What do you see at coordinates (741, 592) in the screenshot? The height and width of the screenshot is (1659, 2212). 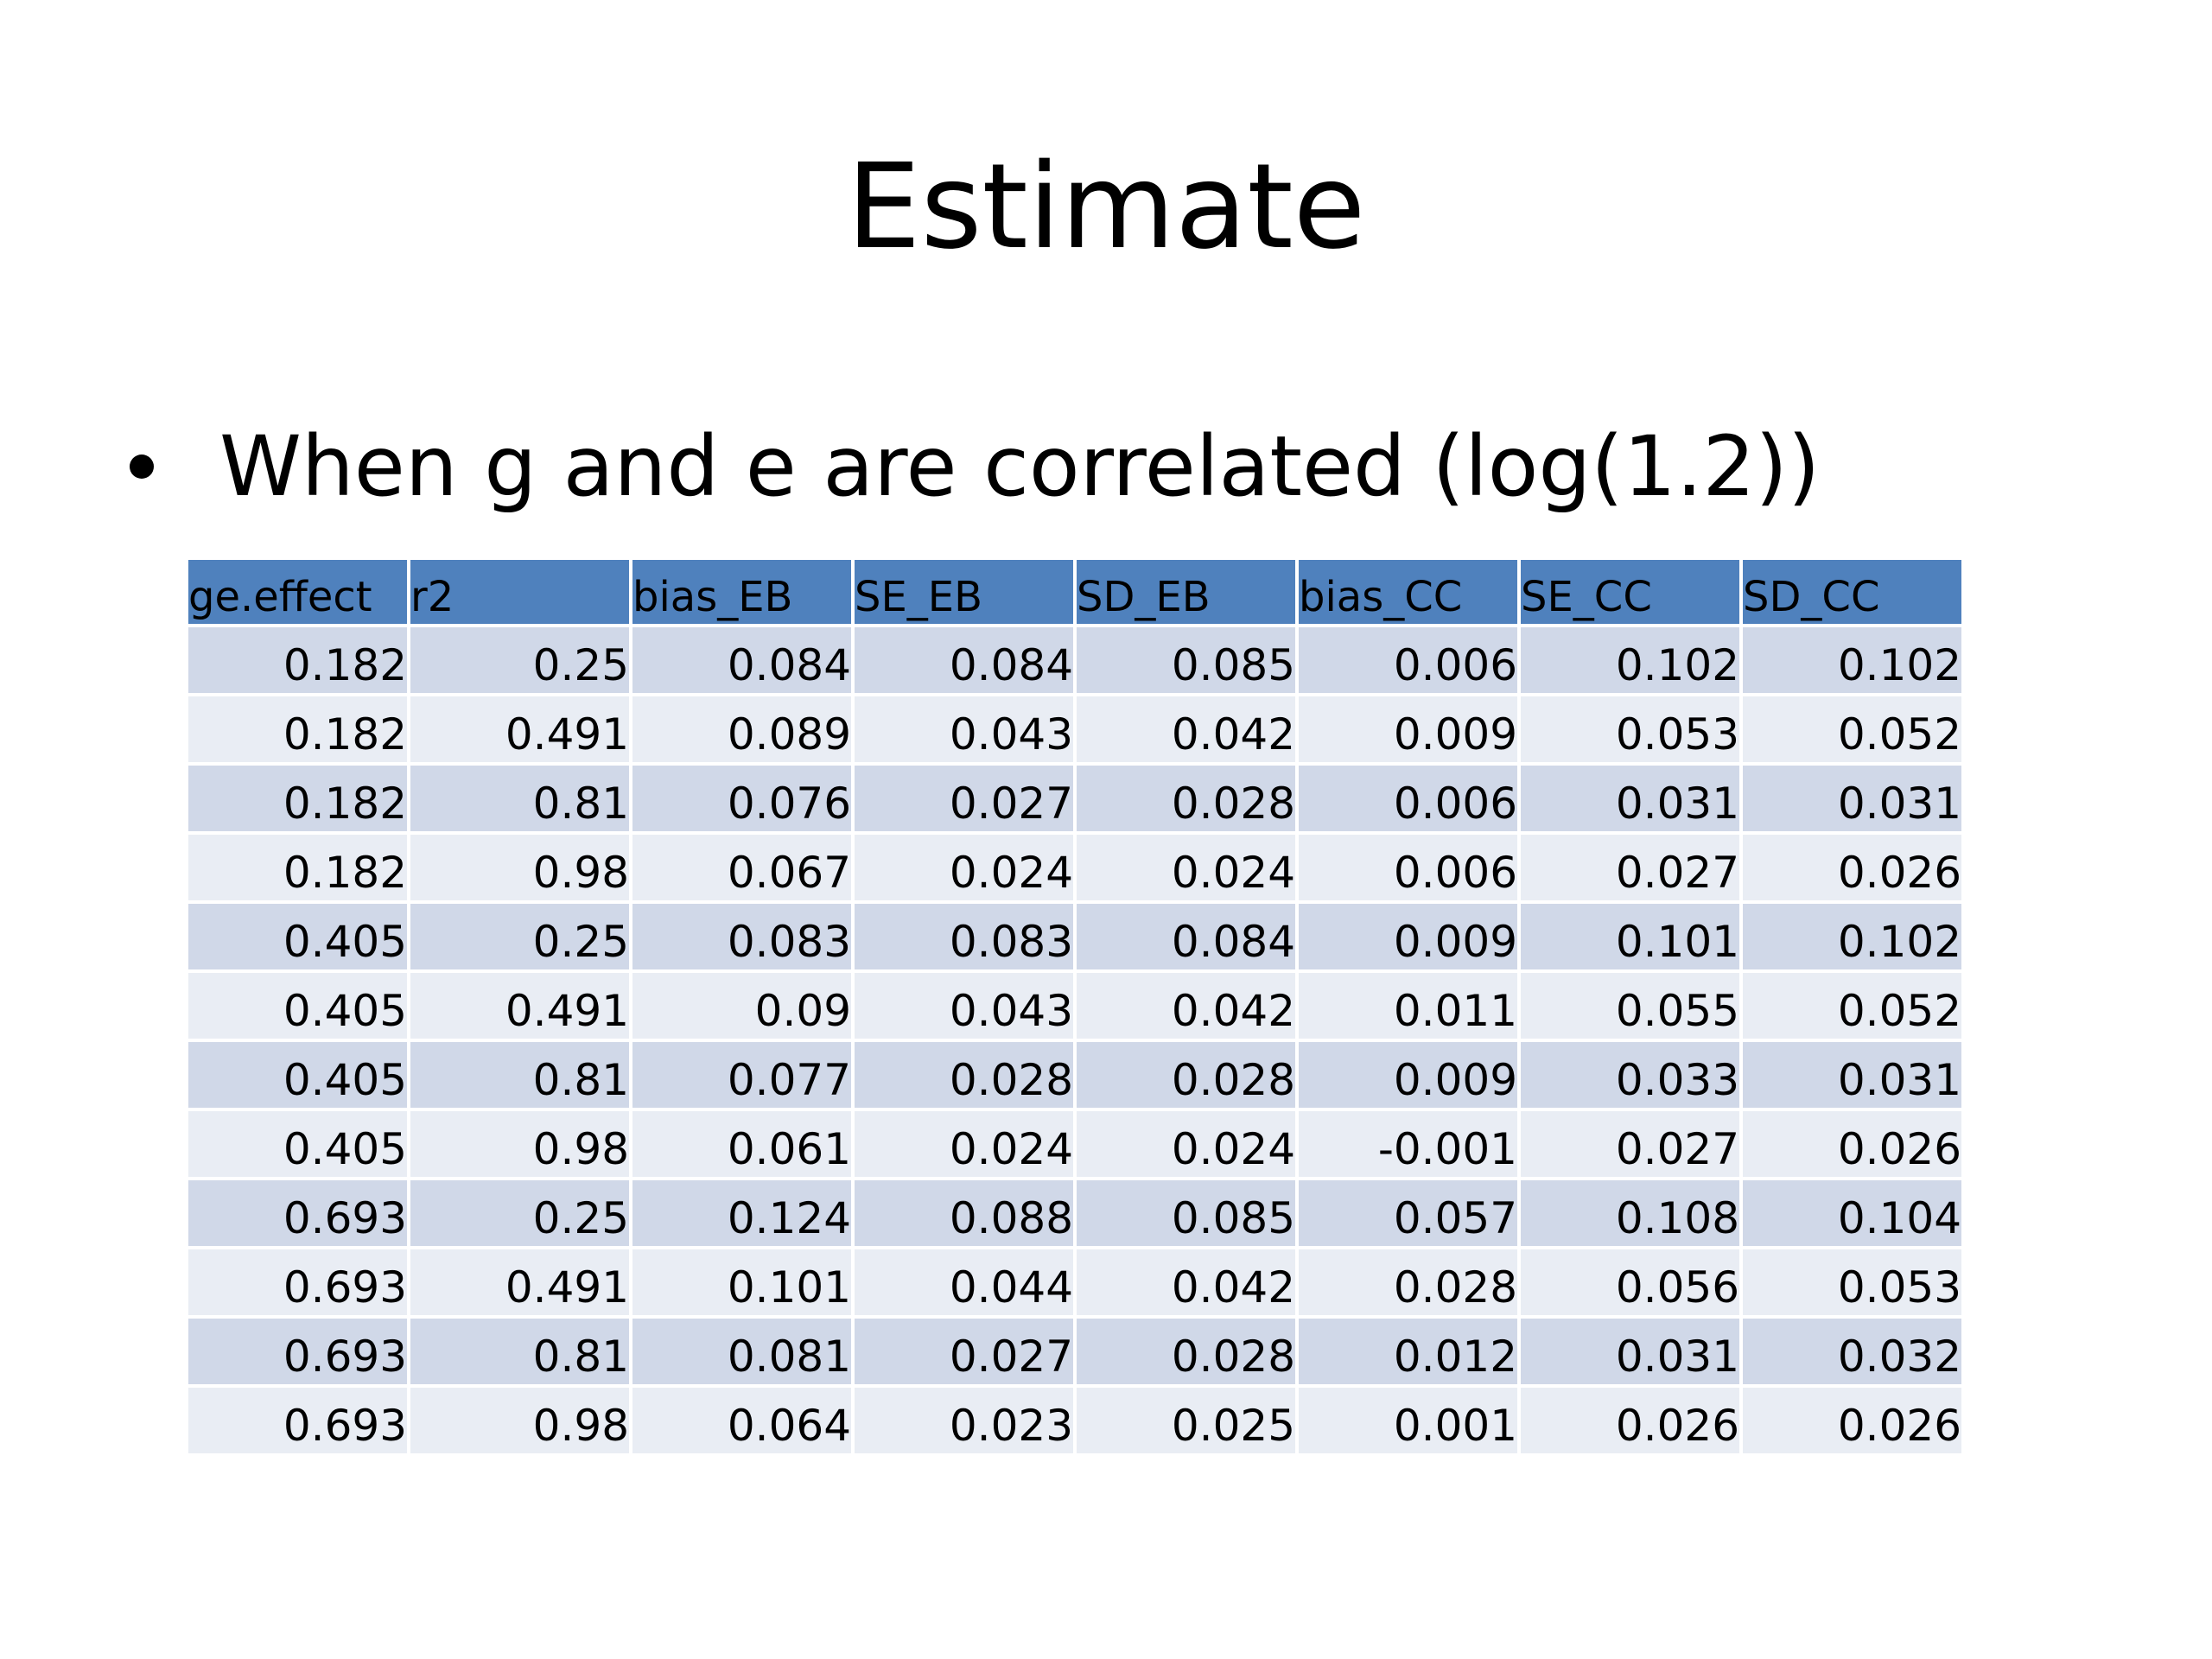 I see `header-bias-eb: bias_EB` at bounding box center [741, 592].